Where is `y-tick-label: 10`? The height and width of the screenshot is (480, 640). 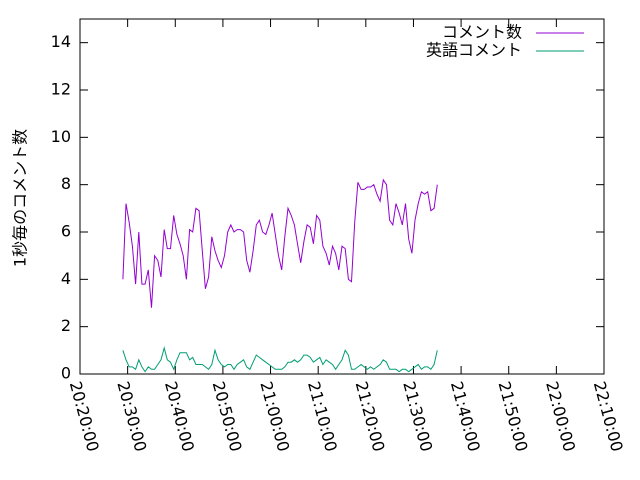
y-tick-label: 10 is located at coordinates (61, 136).